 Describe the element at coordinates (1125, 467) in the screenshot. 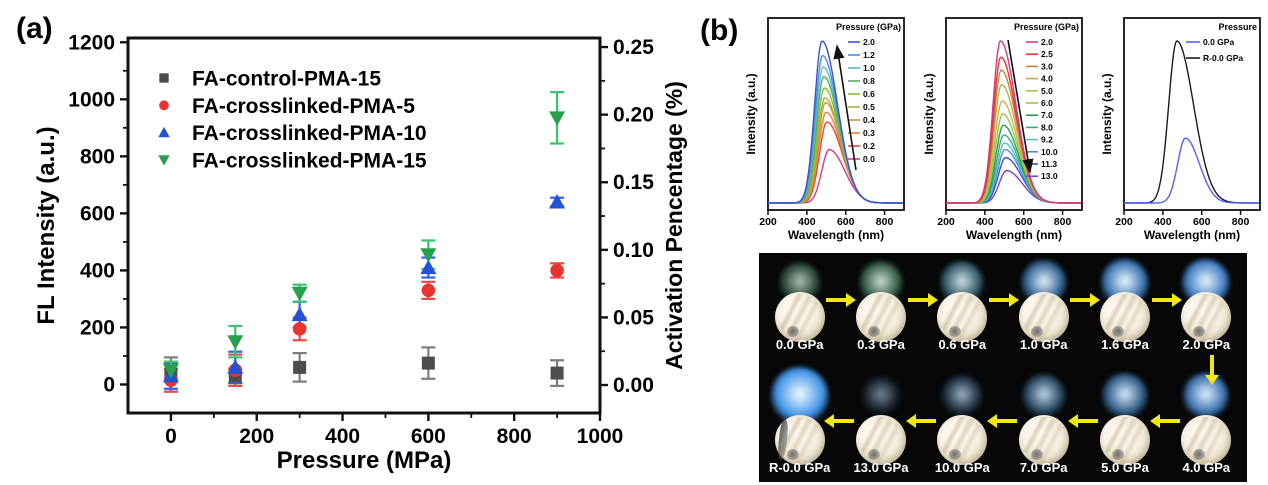

I see `pressure-label: 5.0 GPa` at that location.